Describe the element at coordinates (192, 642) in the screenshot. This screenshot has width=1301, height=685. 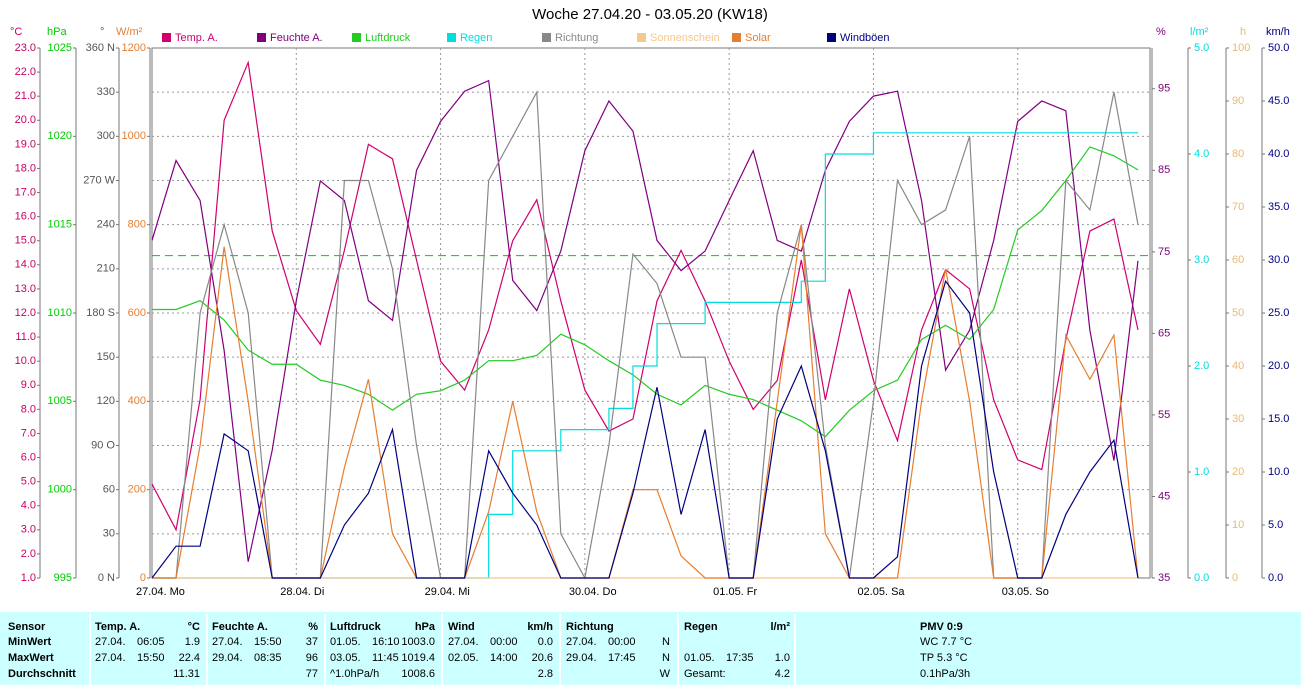
I see `table-cell: 1.9` at that location.